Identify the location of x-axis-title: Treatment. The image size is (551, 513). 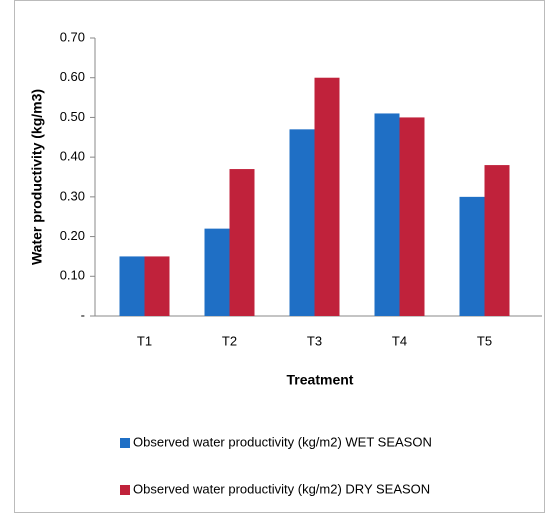
(320, 380).